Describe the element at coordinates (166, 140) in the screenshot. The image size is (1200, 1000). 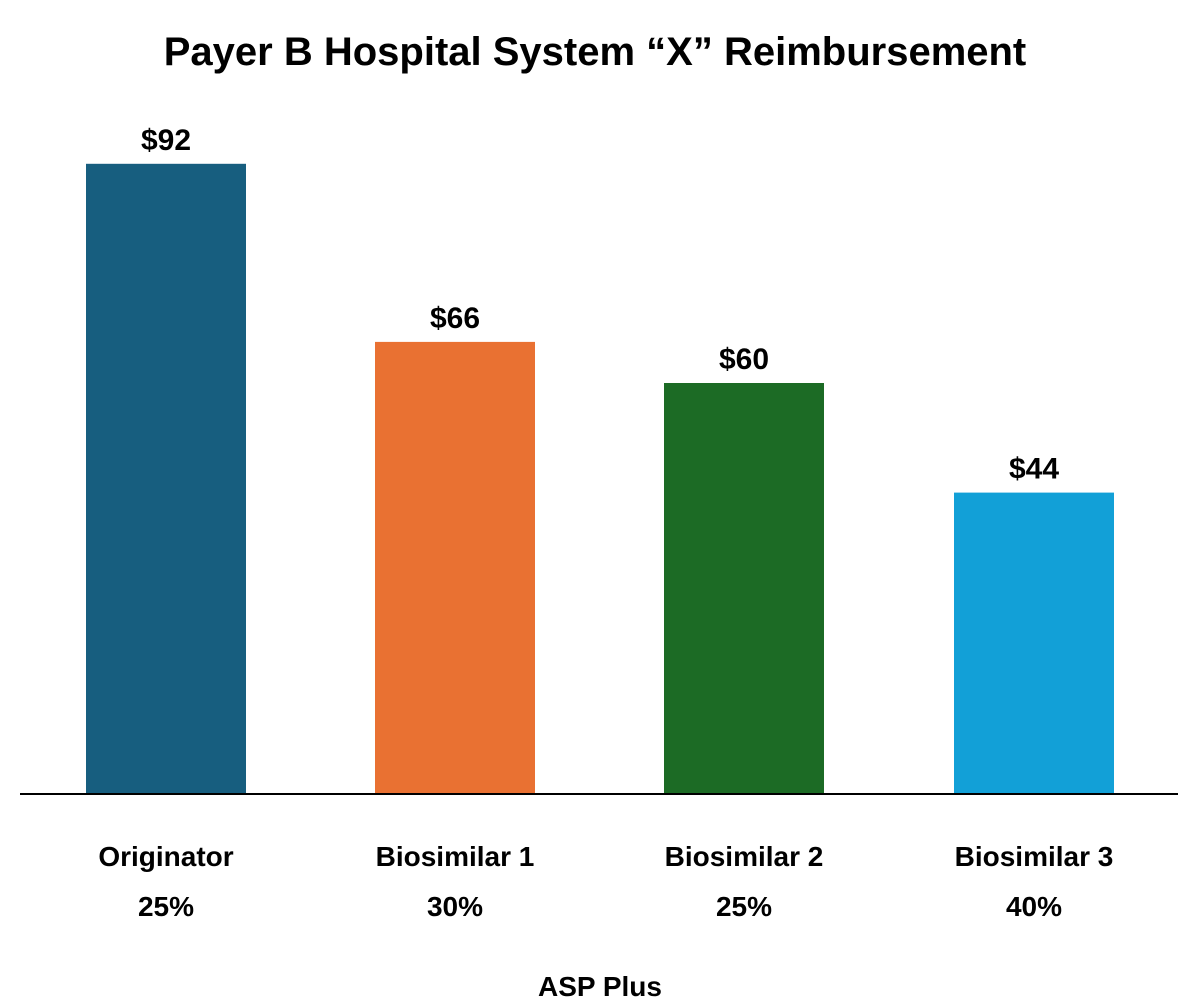
I see `bar-value-label: $92` at that location.